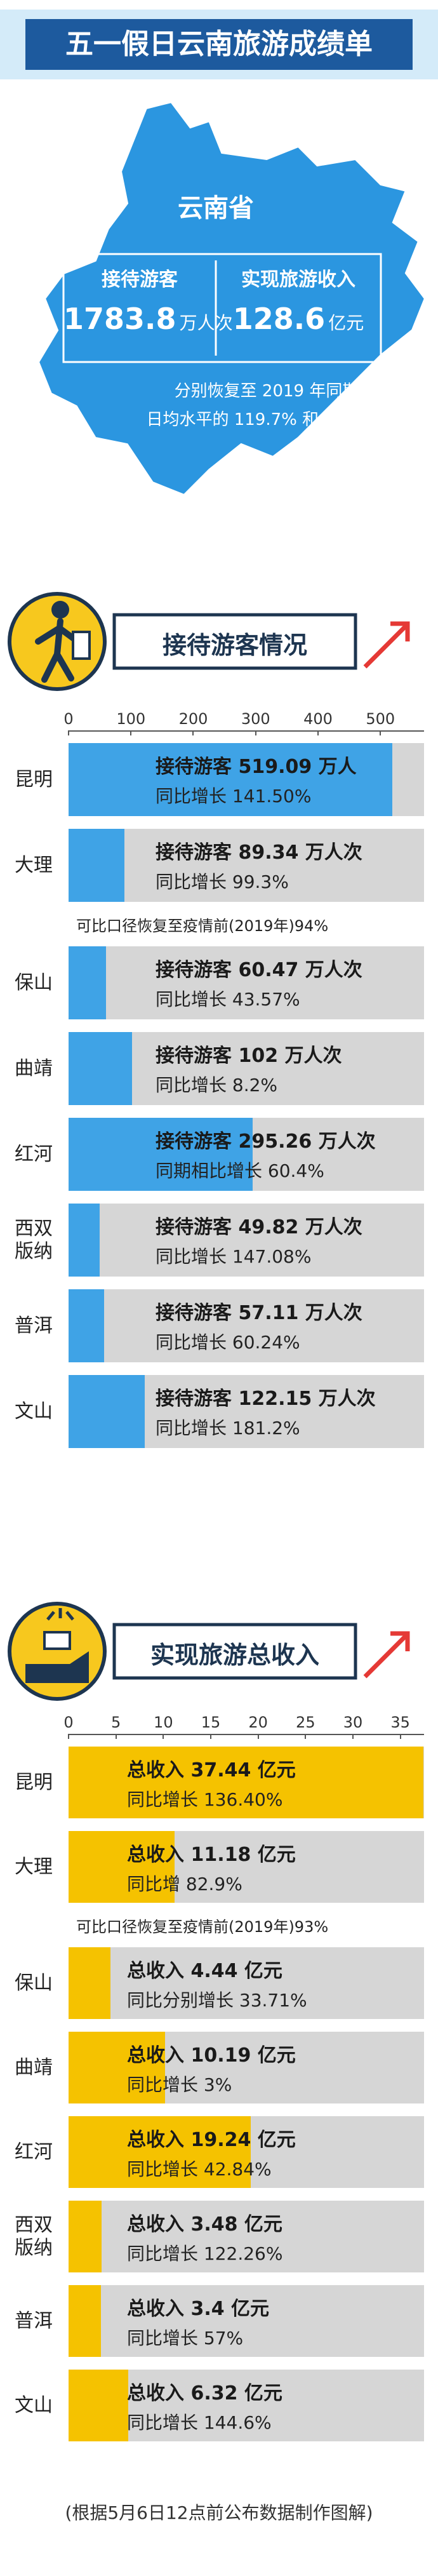 Image resolution: width=438 pixels, height=2576 pixels. What do you see at coordinates (249, 1056) in the screenshot?
I see `value-label: 接待游客 102 万人次` at bounding box center [249, 1056].